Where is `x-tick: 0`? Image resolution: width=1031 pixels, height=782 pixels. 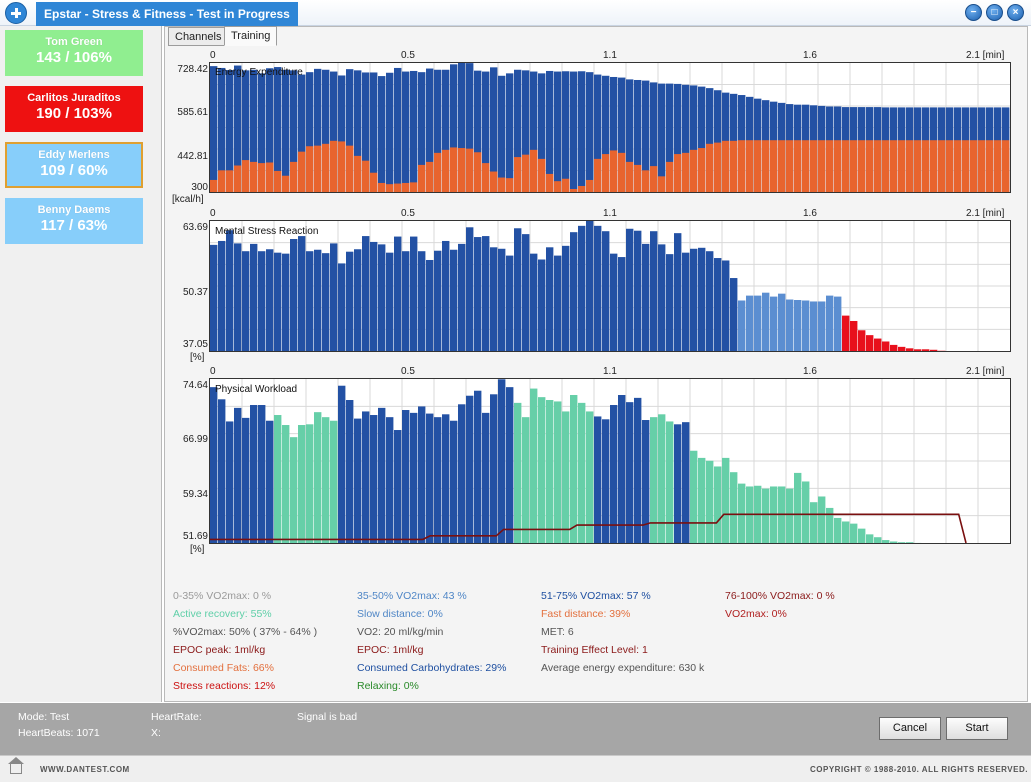
x-tick: 0 is located at coordinates (213, 371).